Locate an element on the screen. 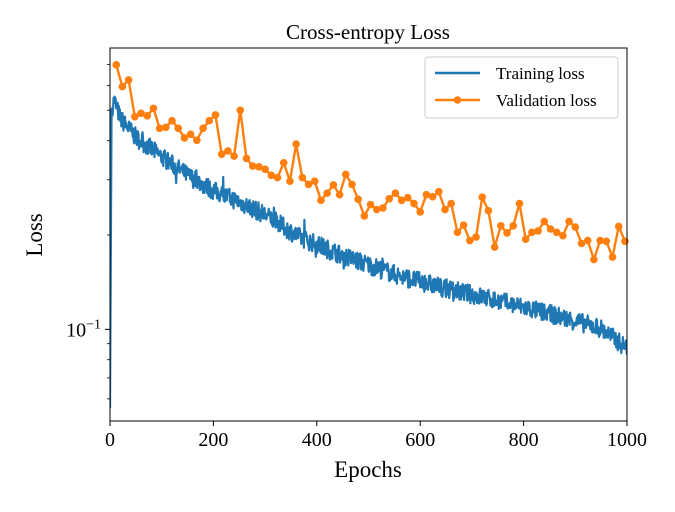 This screenshot has height=512, width=675. chart-title: Cross-entropy Loss is located at coordinates (368, 32).